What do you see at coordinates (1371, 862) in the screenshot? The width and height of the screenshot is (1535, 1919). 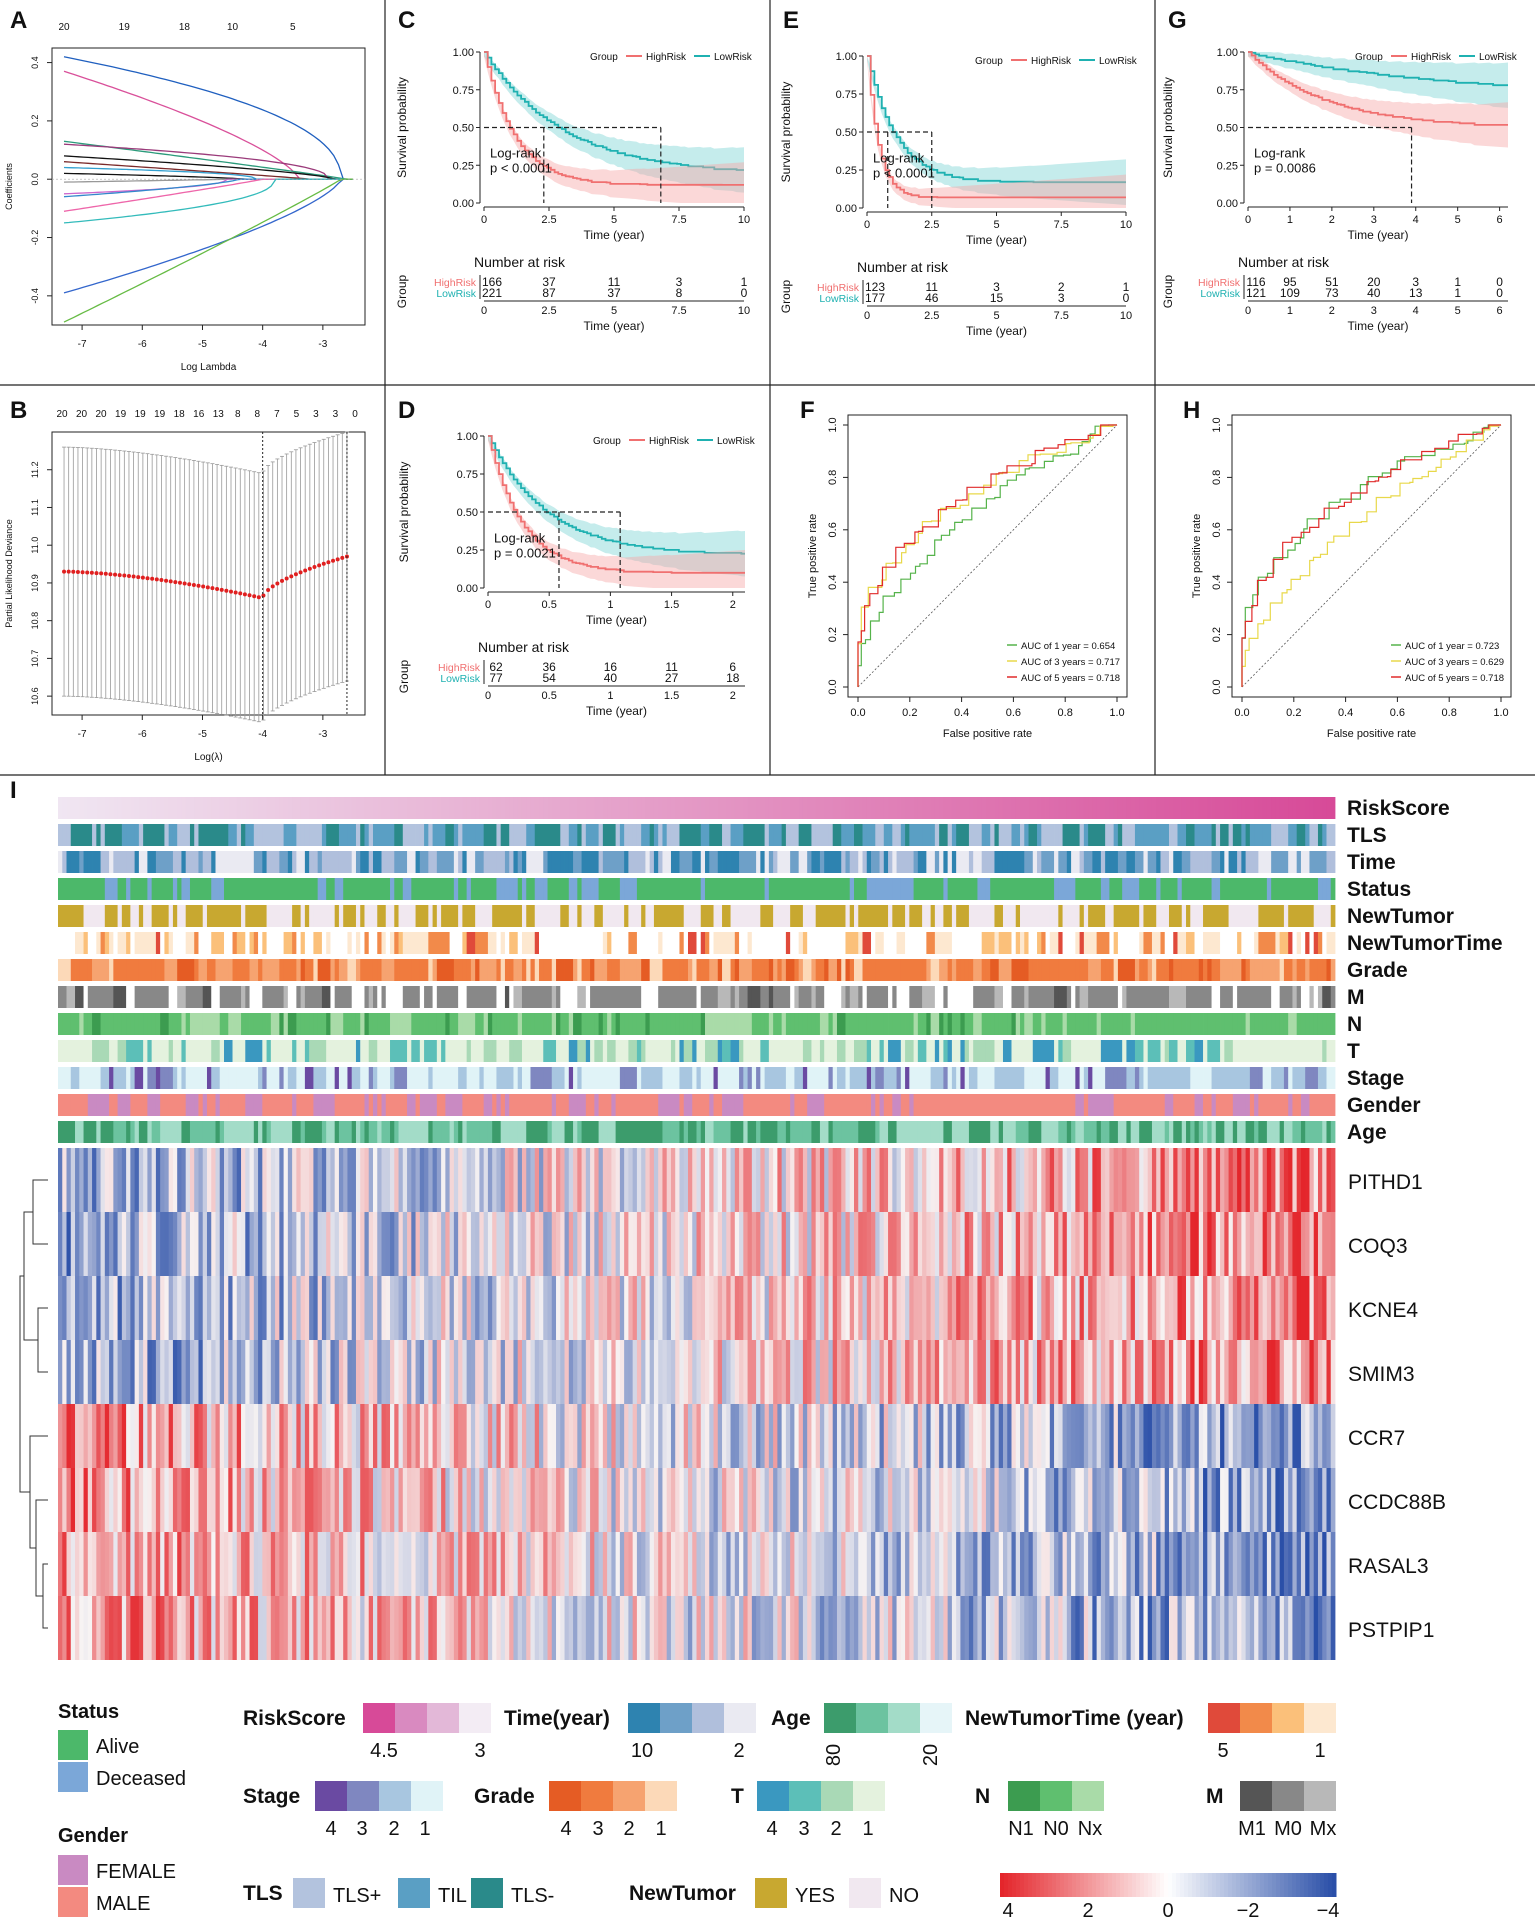 I see `track-label-time: Time` at bounding box center [1371, 862].